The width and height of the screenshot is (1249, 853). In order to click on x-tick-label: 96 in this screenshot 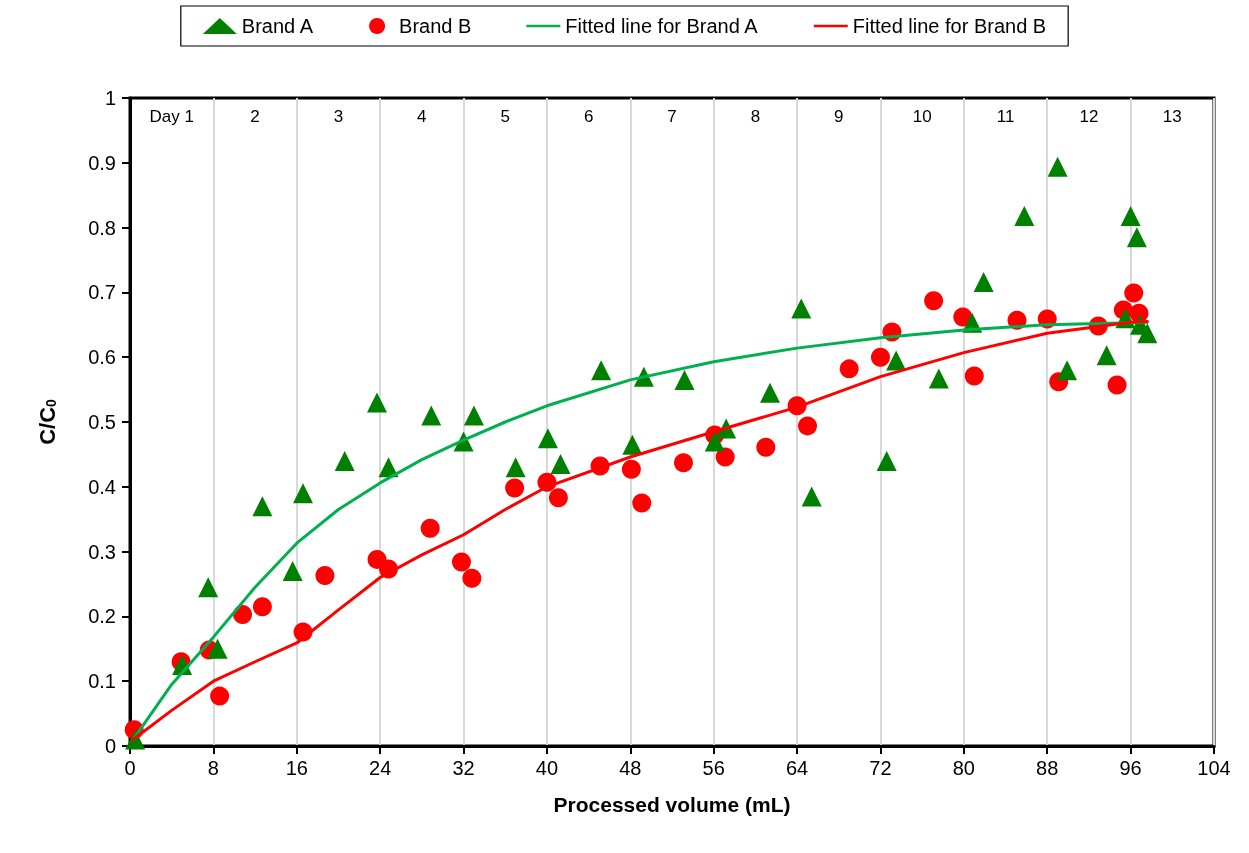, I will do `click(1130, 768)`.